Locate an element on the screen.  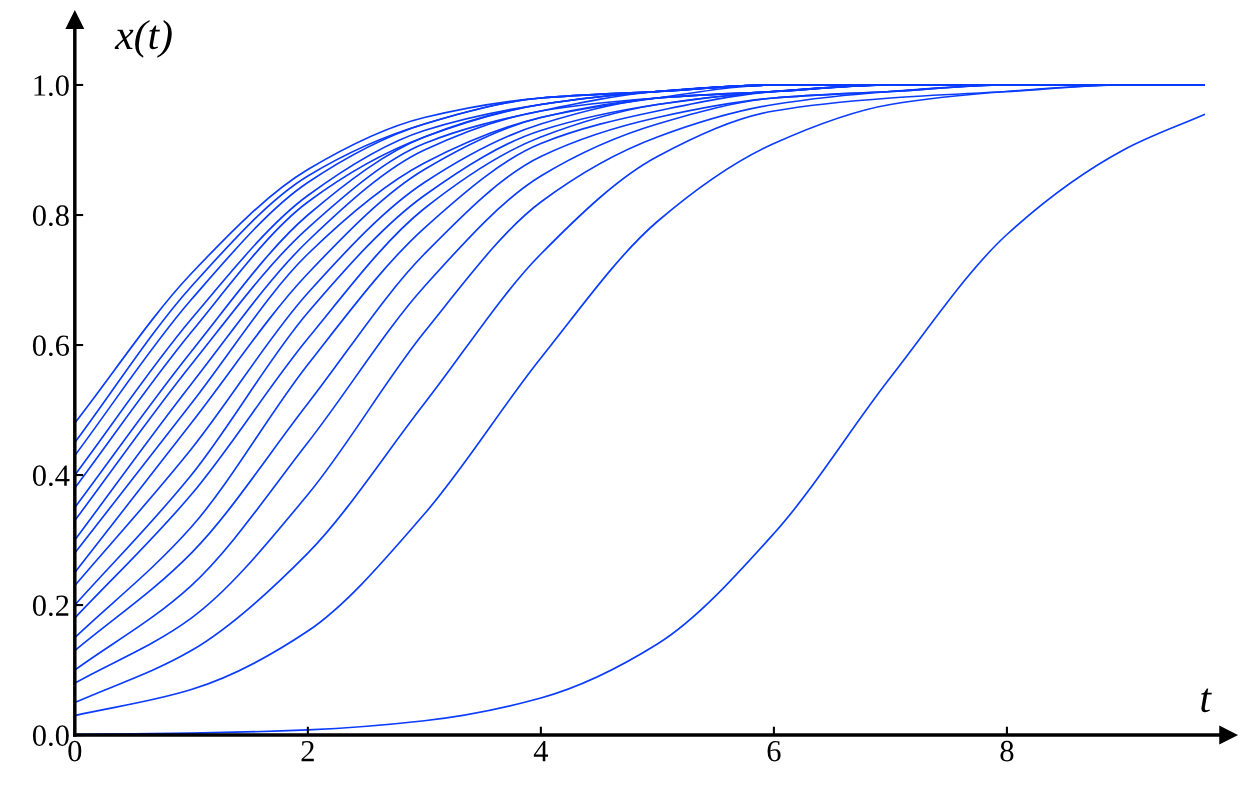
y-tick-label: 0.0 is located at coordinates (50, 736).